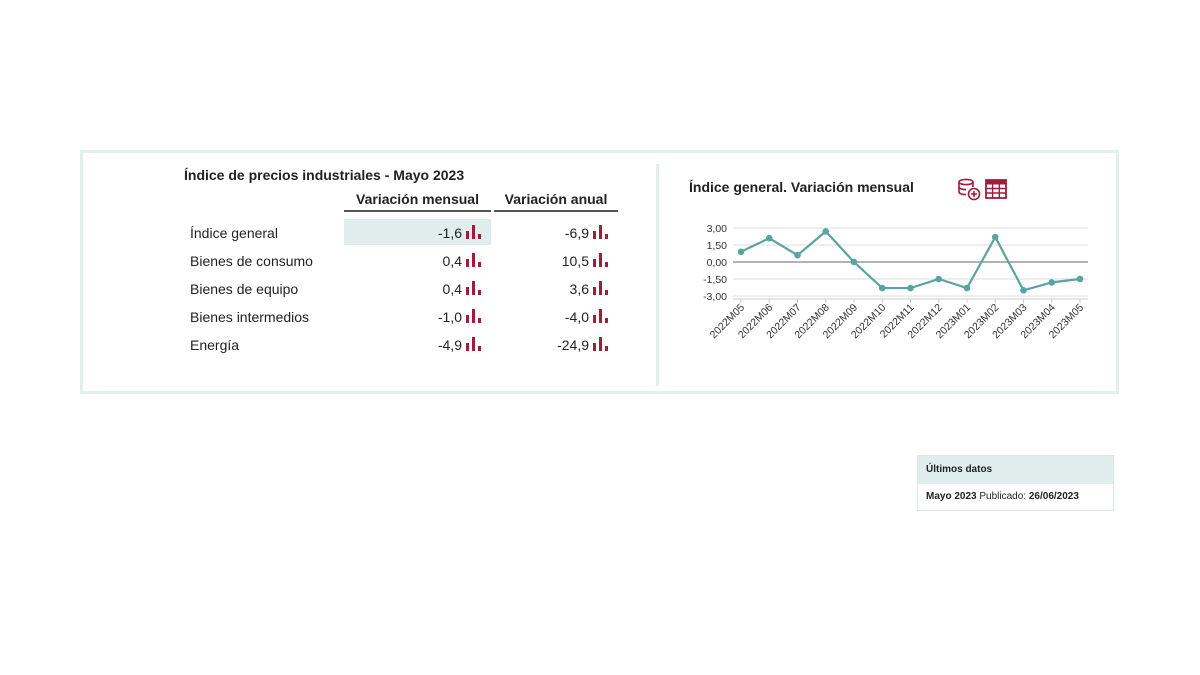 This screenshot has width=1200, height=675. I want to click on table-icon, so click(996, 189).